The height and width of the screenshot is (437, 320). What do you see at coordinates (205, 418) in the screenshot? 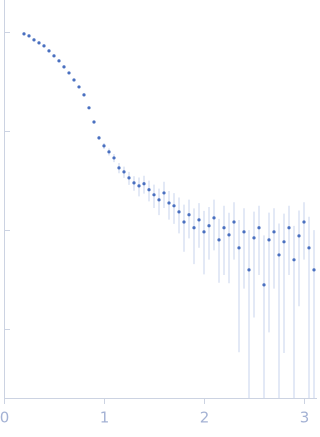
I see `x-tick-label: 2` at bounding box center [205, 418].